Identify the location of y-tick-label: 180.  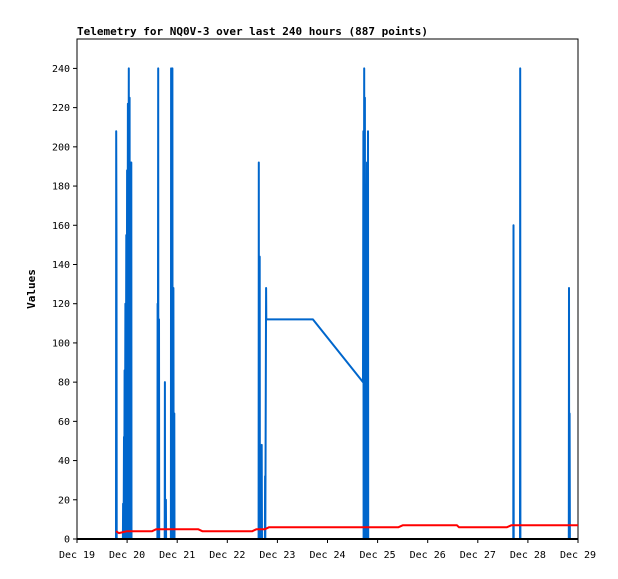
(61, 187).